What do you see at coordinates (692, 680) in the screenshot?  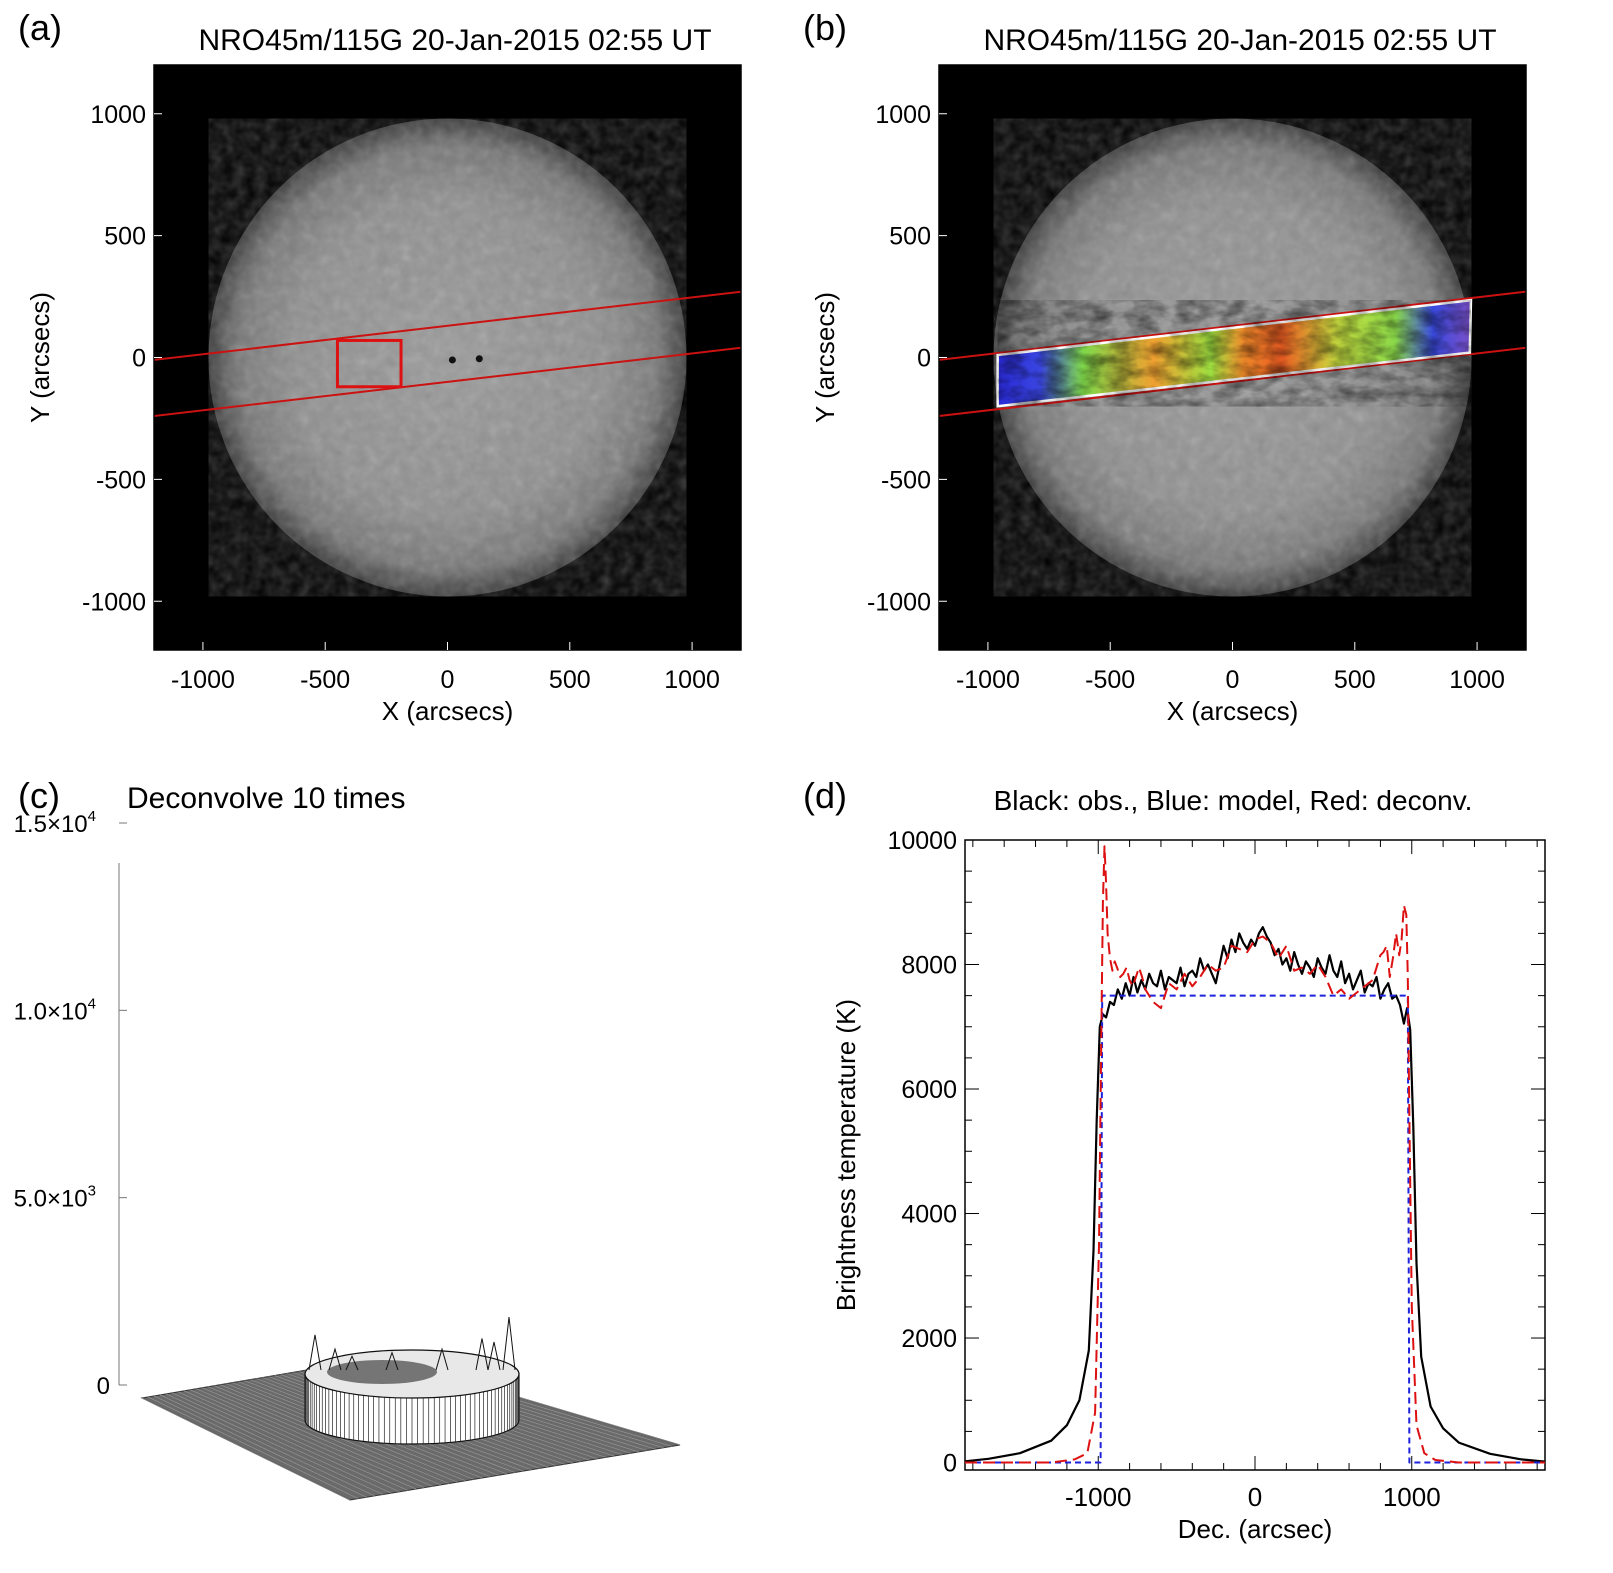 I see `panel-a-x-tick-label: 1000` at bounding box center [692, 680].